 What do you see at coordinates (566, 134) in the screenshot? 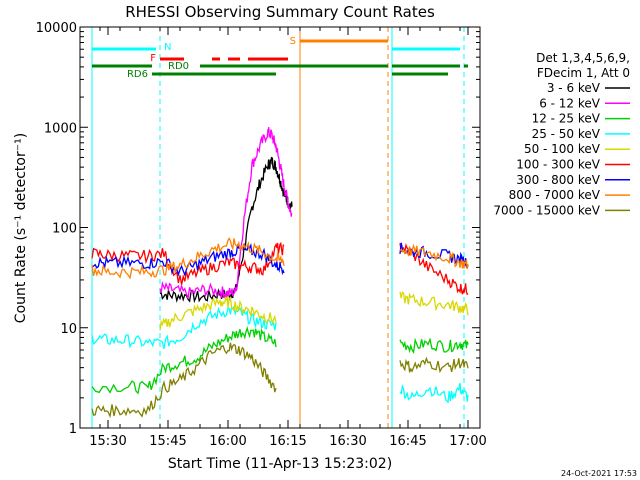
I see `legend-label-3: 25 - 50 keV` at bounding box center [566, 134].